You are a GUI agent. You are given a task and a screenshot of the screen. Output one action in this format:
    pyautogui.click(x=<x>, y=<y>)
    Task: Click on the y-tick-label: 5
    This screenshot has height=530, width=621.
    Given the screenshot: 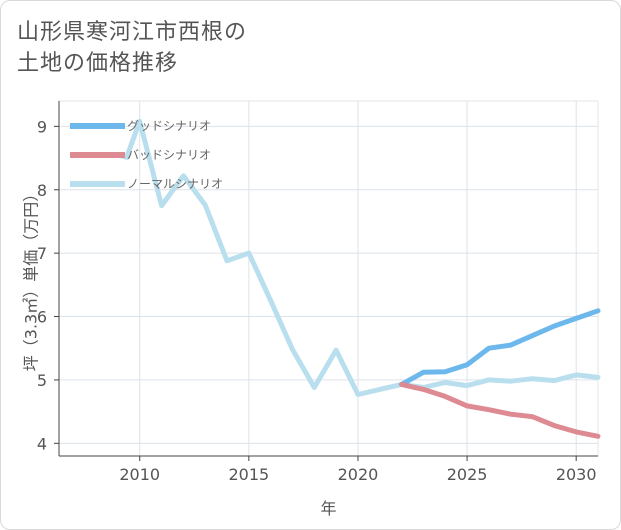 What is the action you would take?
    pyautogui.click(x=42, y=380)
    